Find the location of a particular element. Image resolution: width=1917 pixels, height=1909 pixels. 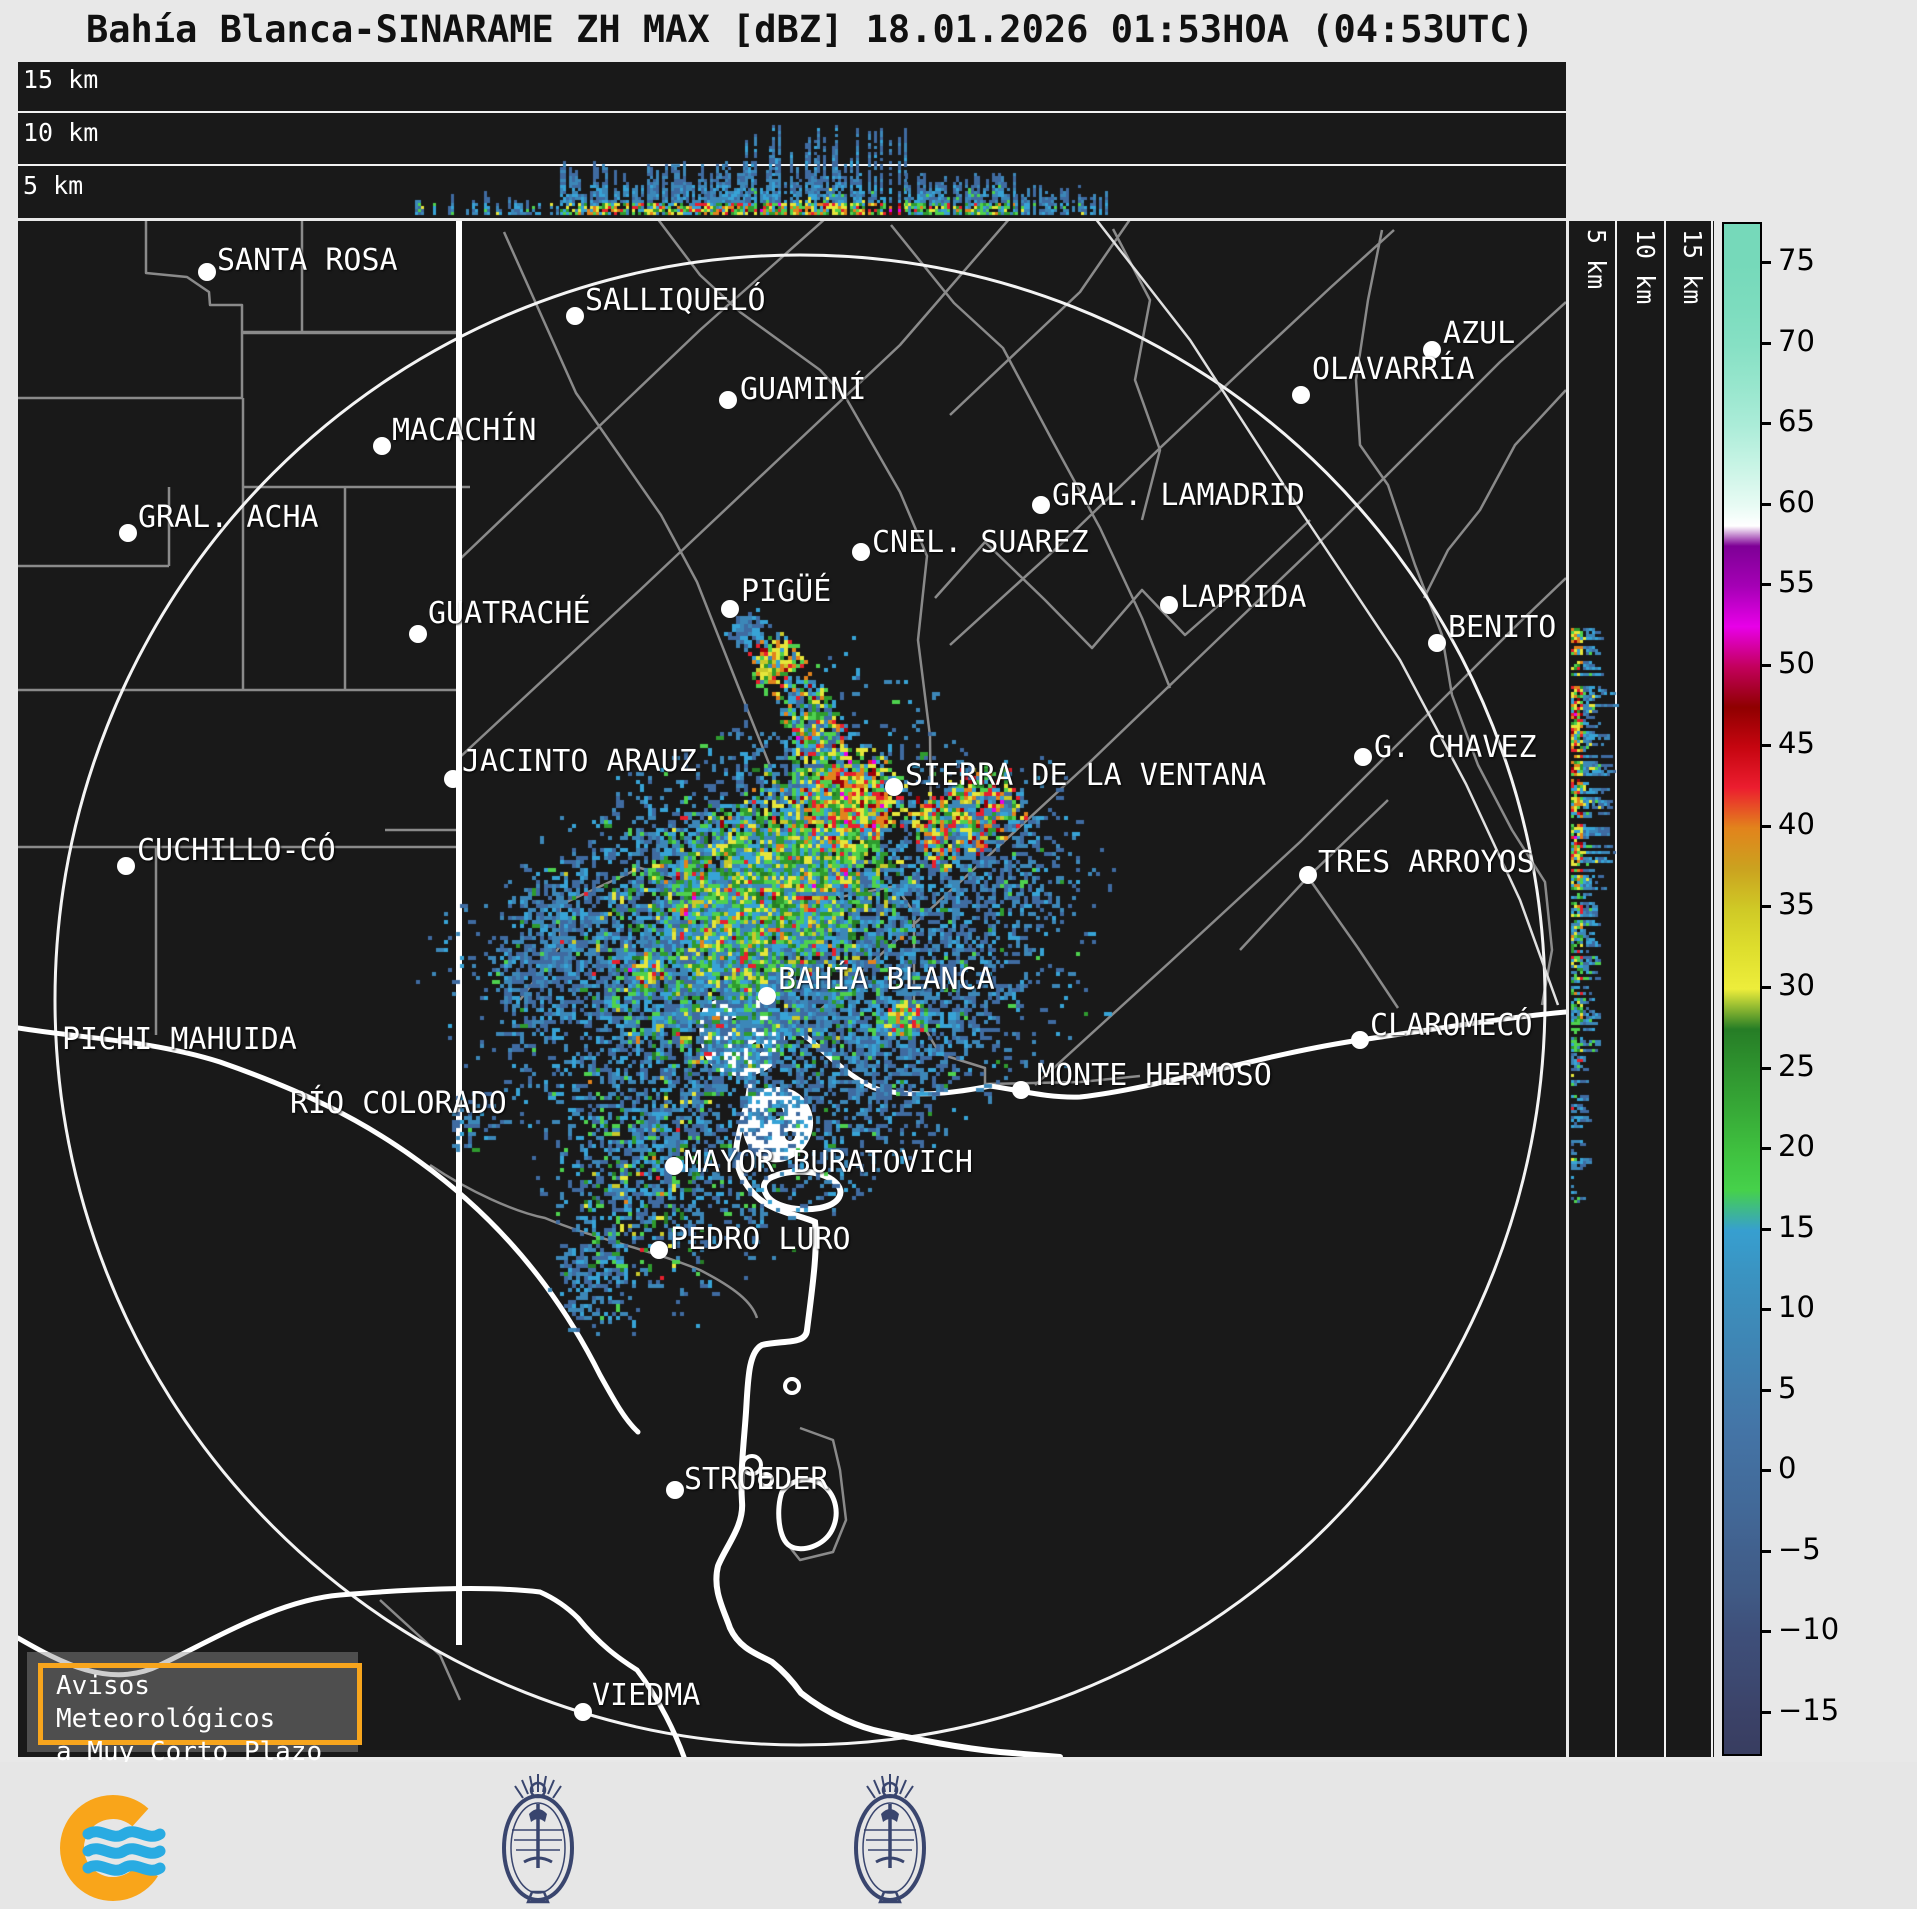

reflectivity-colorbar is located at coordinates (1742, 989).